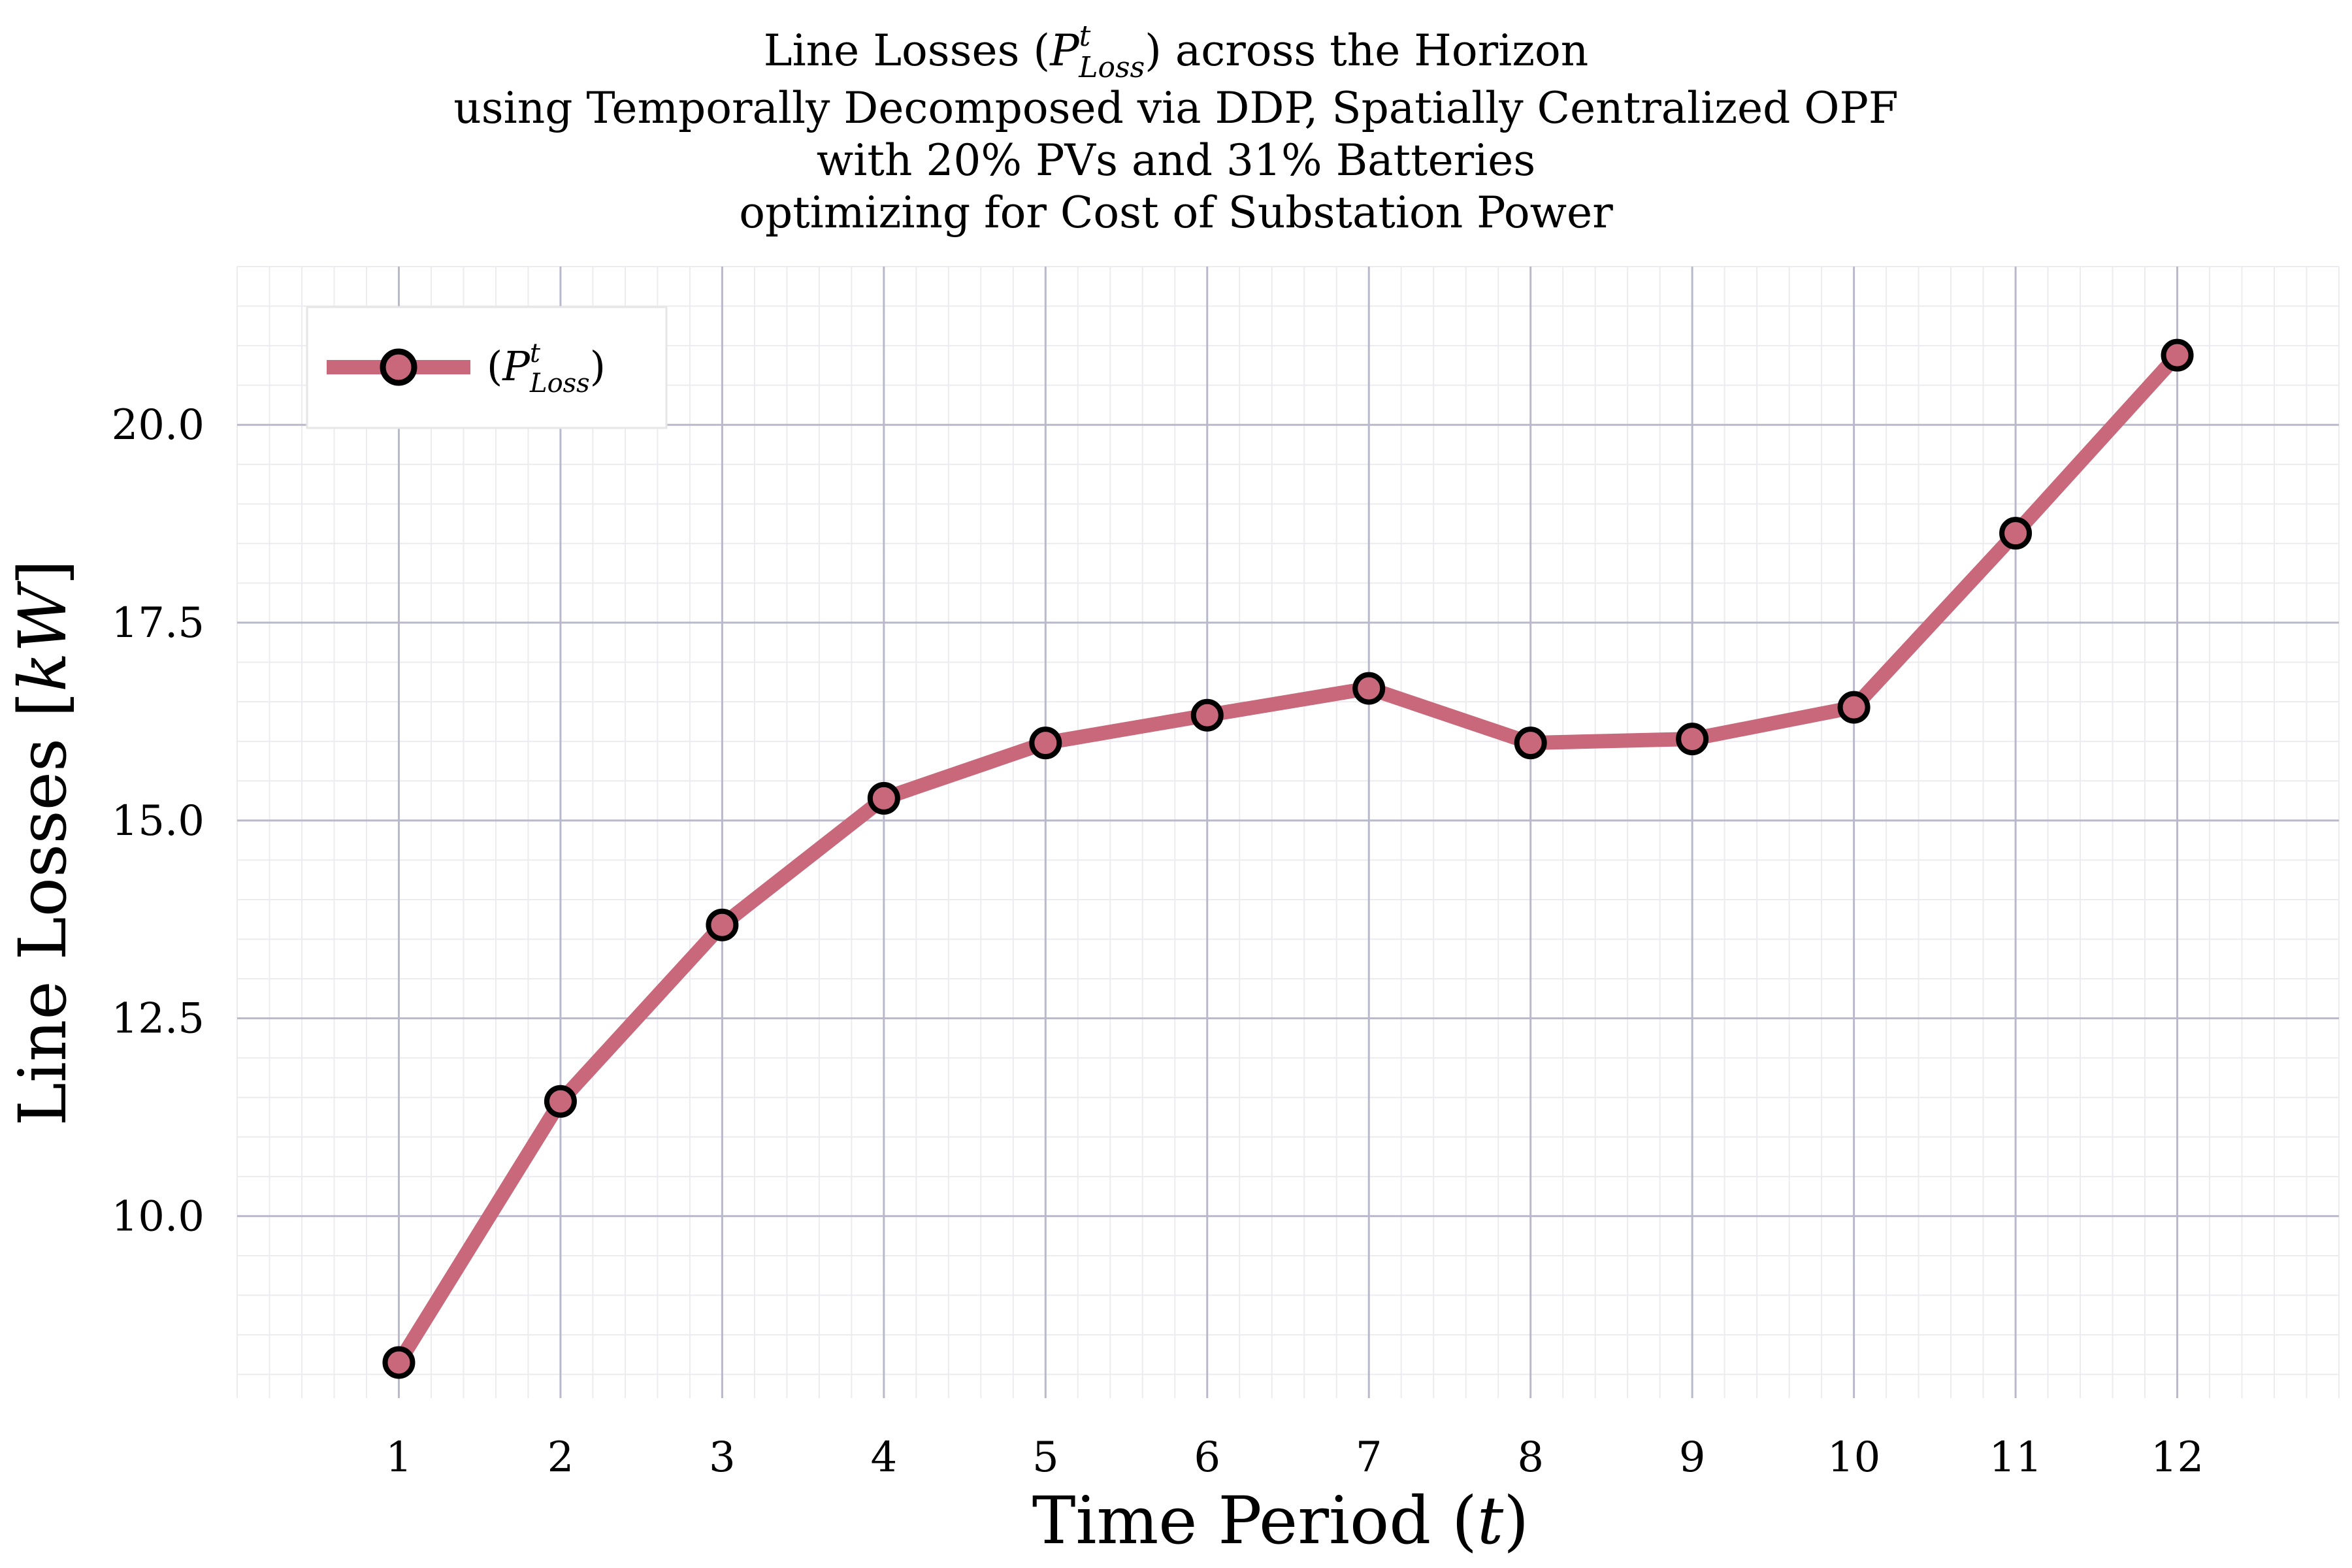 The image size is (2352, 1568). What do you see at coordinates (1176, 160) in the screenshot?
I see `title-line-3: with 20% PVs and 31% Batteries` at bounding box center [1176, 160].